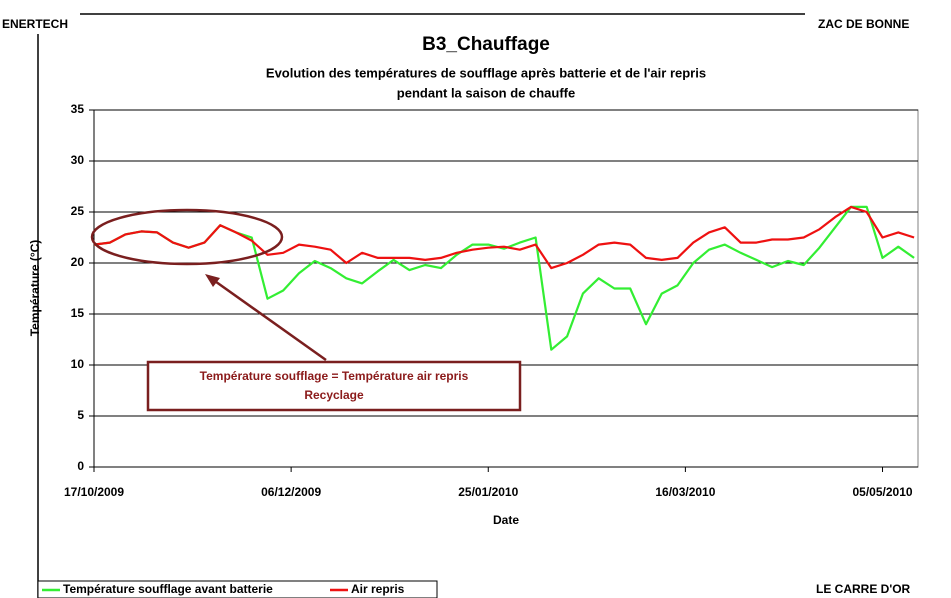  Describe the element at coordinates (212, 280) in the screenshot. I see `annotation-arrowhead` at that location.